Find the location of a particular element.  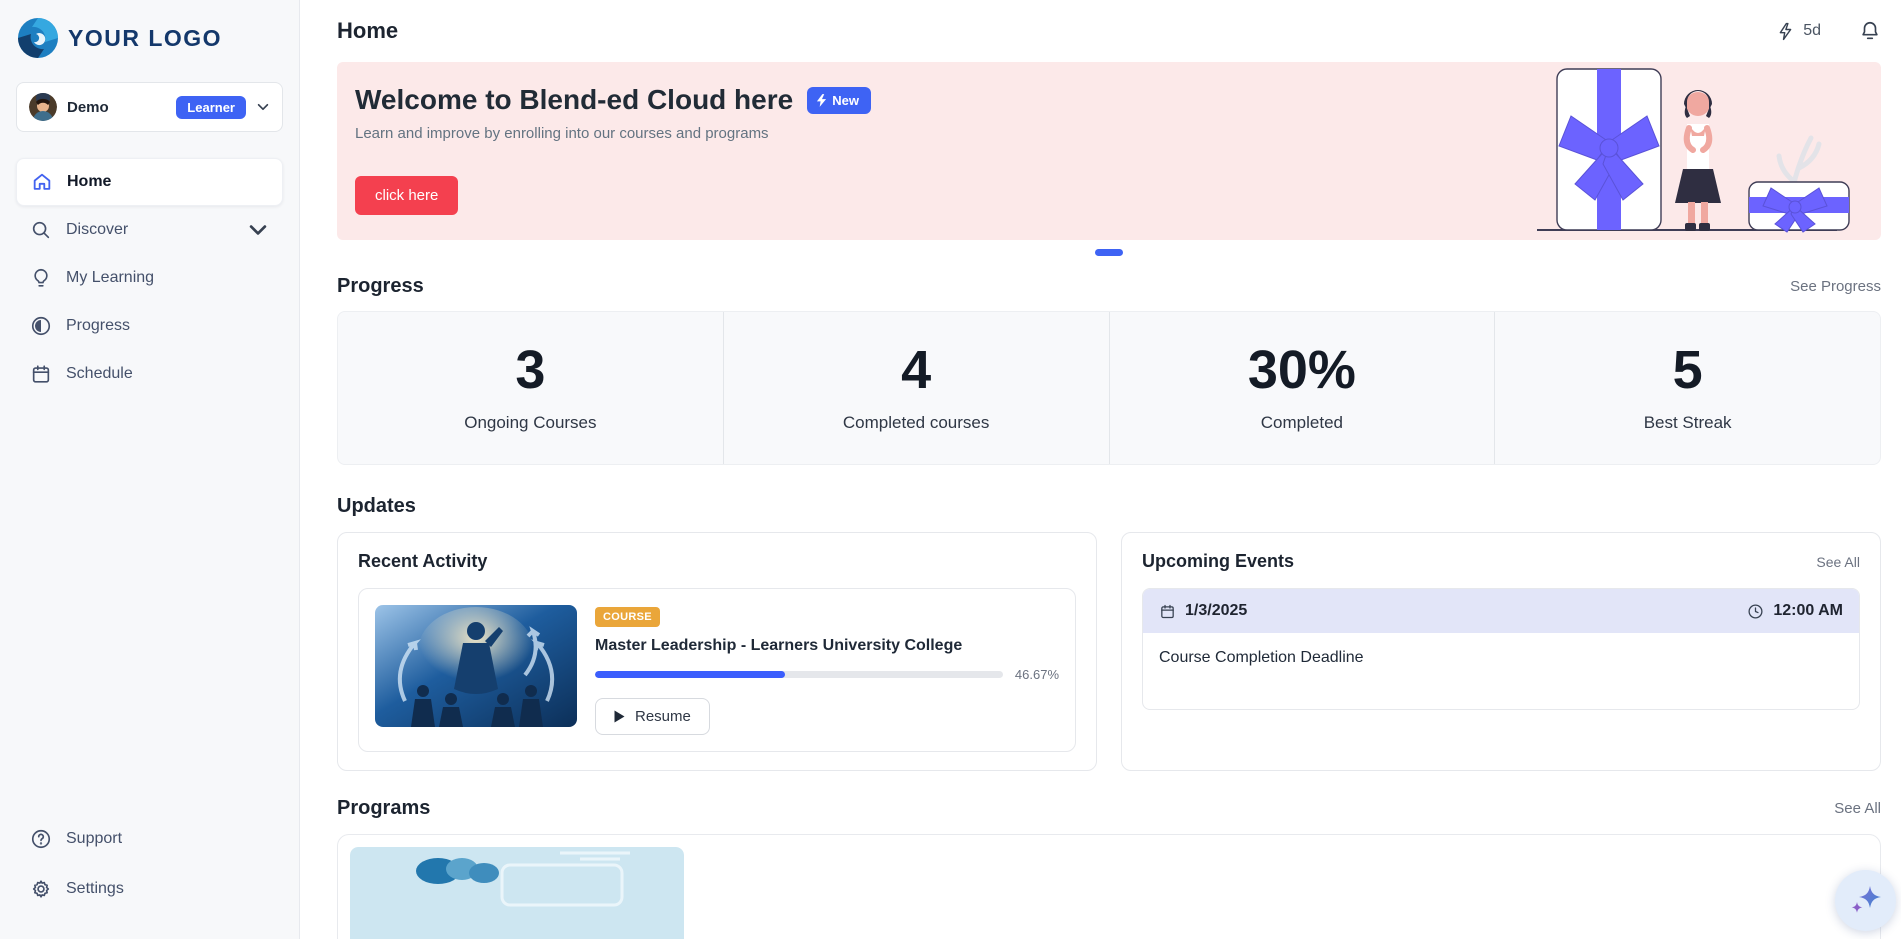

programs-heading: Programs is located at coordinates (384, 808).